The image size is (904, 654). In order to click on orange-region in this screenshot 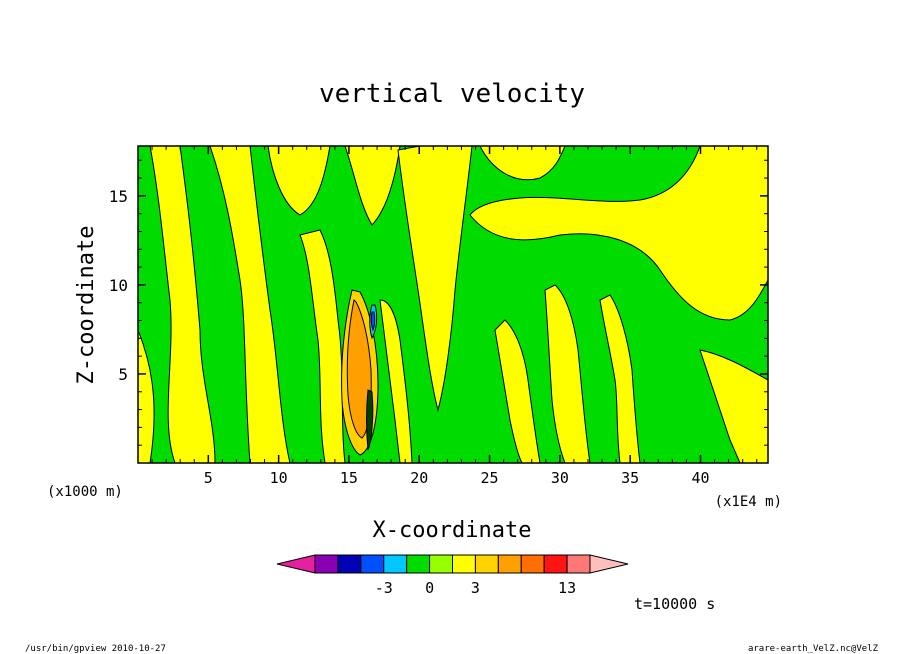, I will do `click(359, 368)`.